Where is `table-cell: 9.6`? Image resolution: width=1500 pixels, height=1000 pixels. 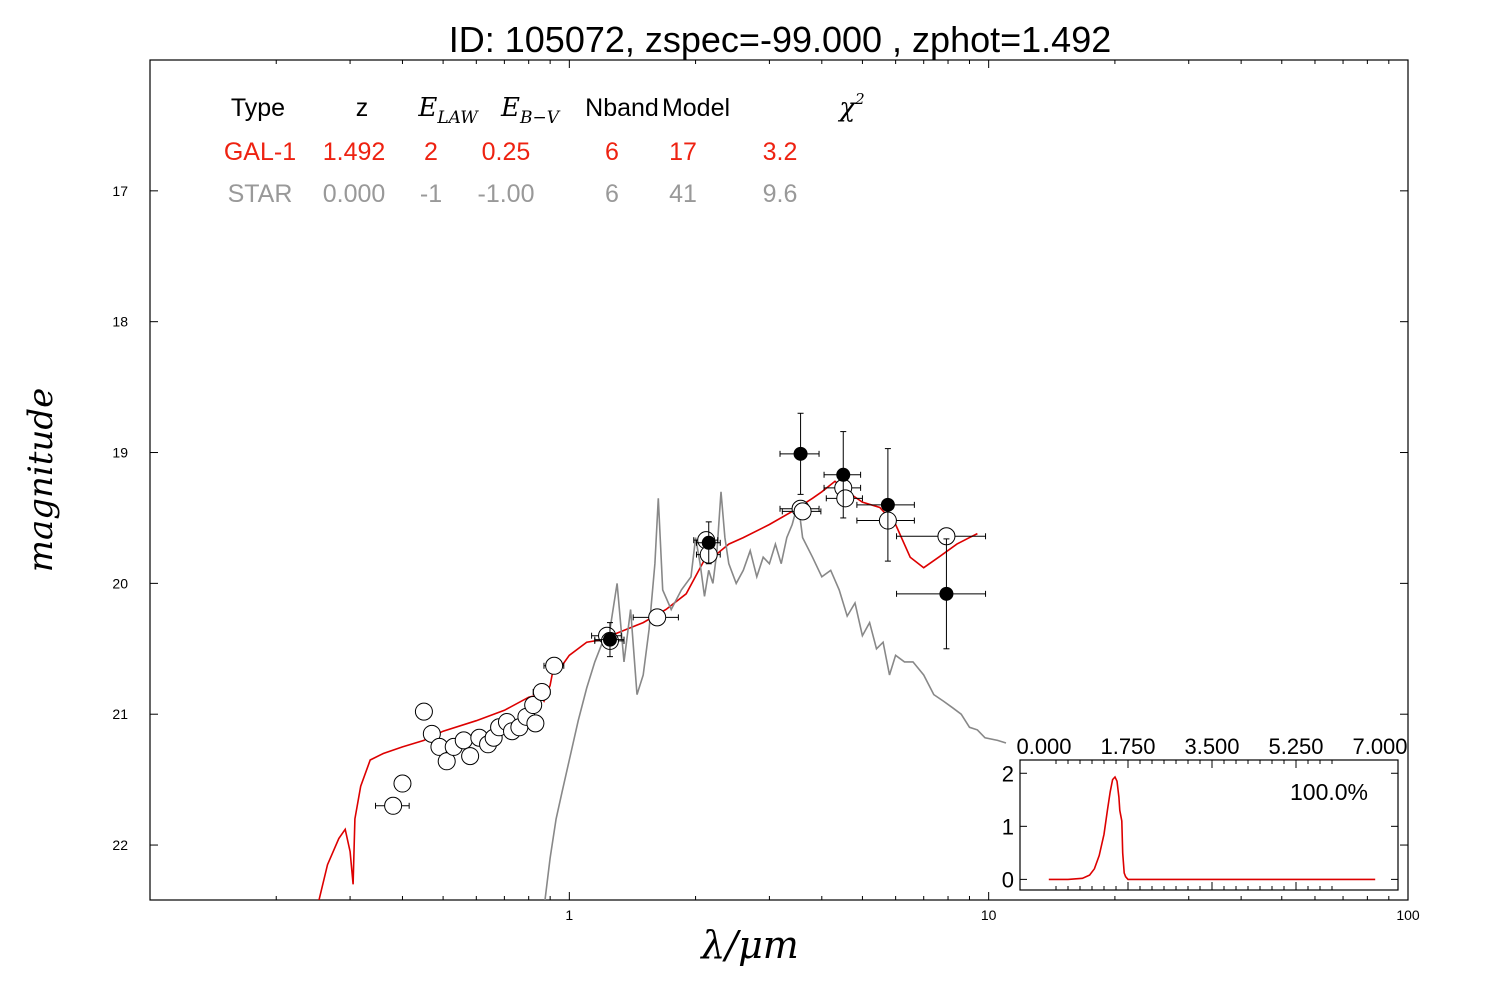 table-cell: 9.6 is located at coordinates (780, 194).